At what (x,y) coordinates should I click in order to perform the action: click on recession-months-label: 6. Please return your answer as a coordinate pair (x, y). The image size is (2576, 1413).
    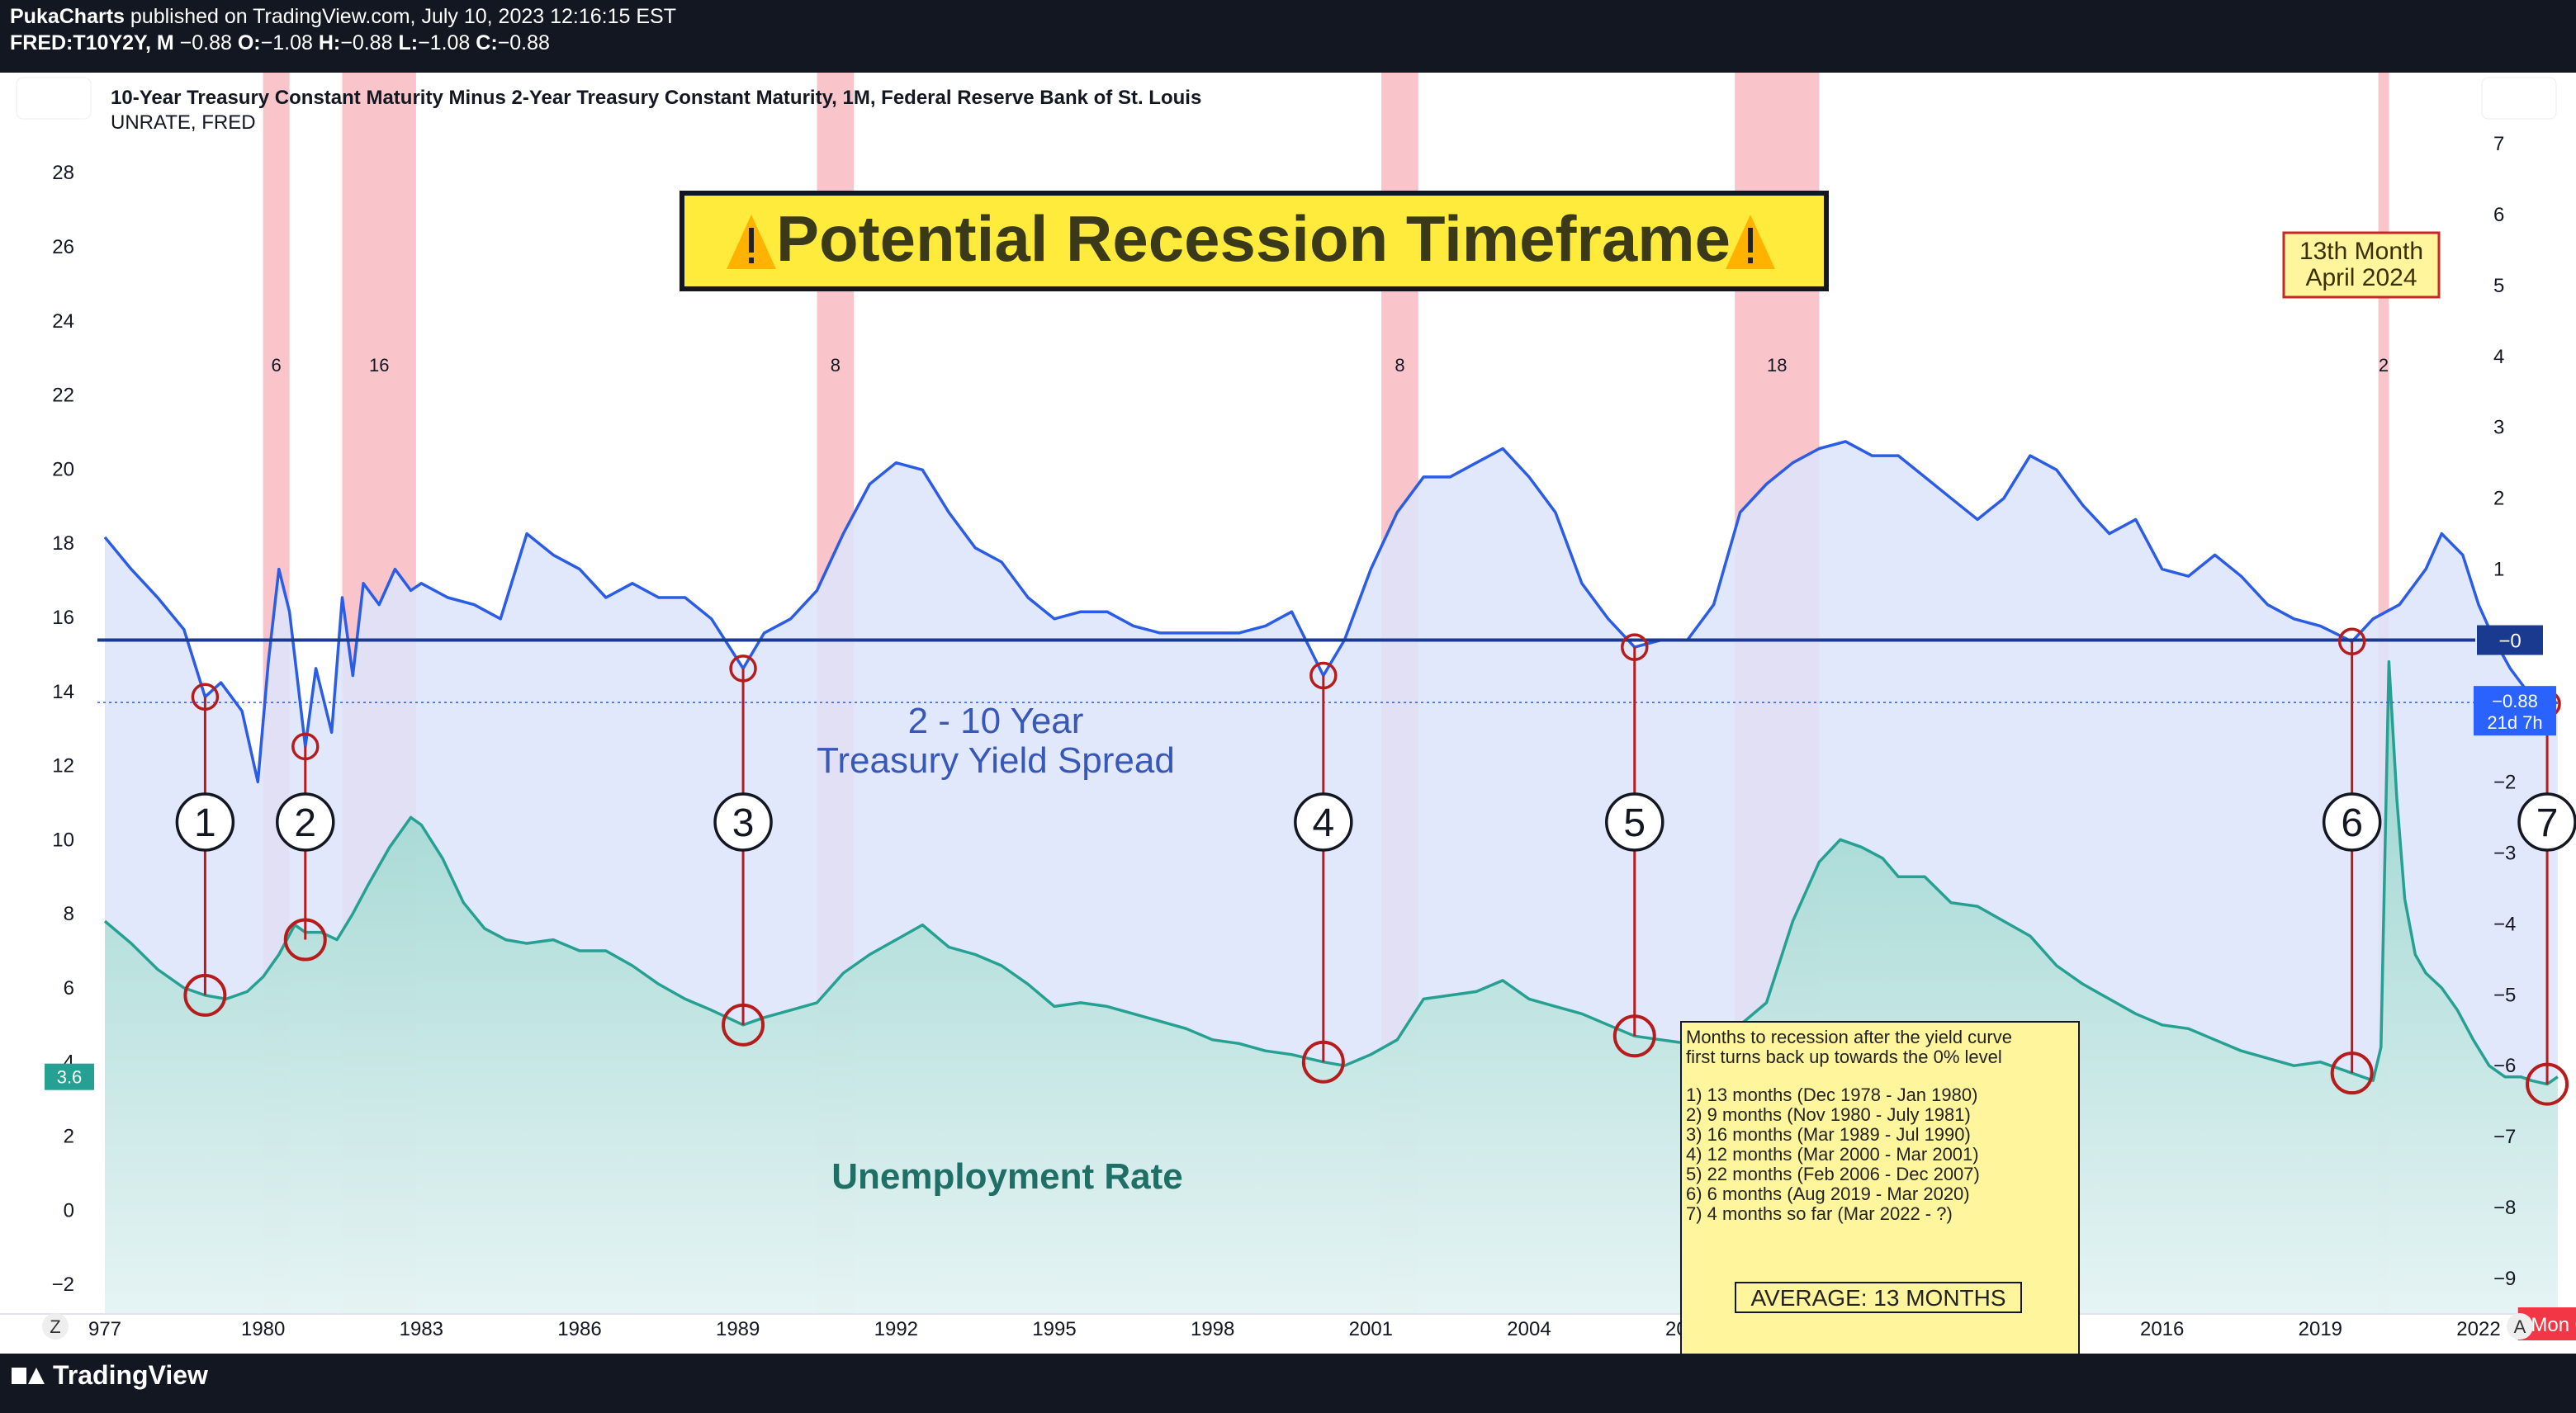
    Looking at the image, I should click on (277, 365).